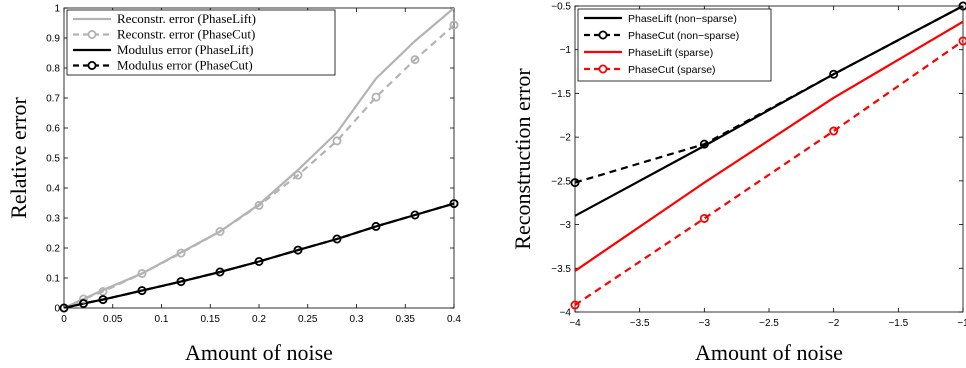 The width and height of the screenshot is (966, 368). Describe the element at coordinates (259, 319) in the screenshot. I see `x-tick-label: 0.2` at that location.